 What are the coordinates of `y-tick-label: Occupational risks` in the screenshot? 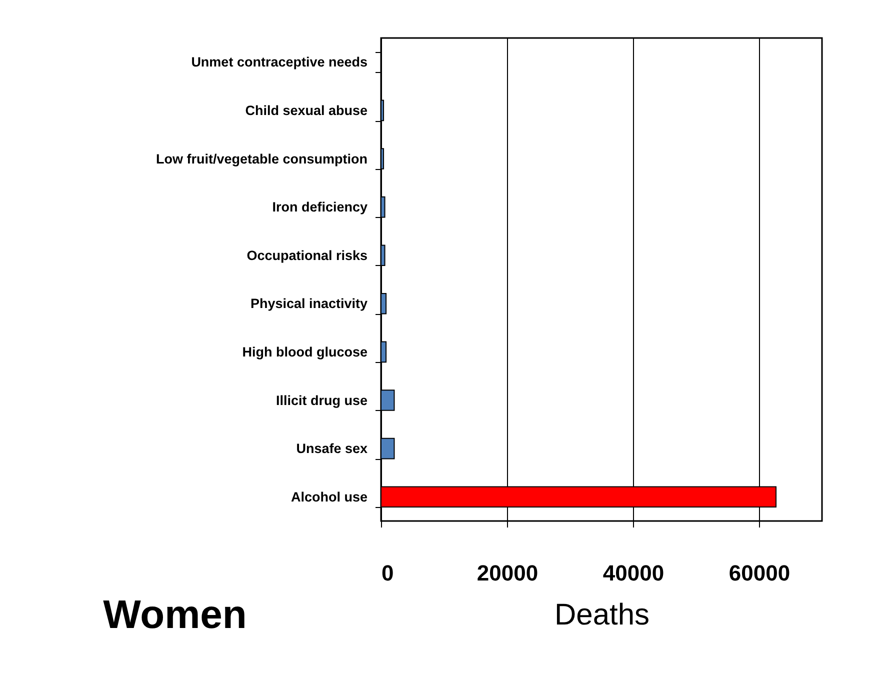 It's located at (307, 255).